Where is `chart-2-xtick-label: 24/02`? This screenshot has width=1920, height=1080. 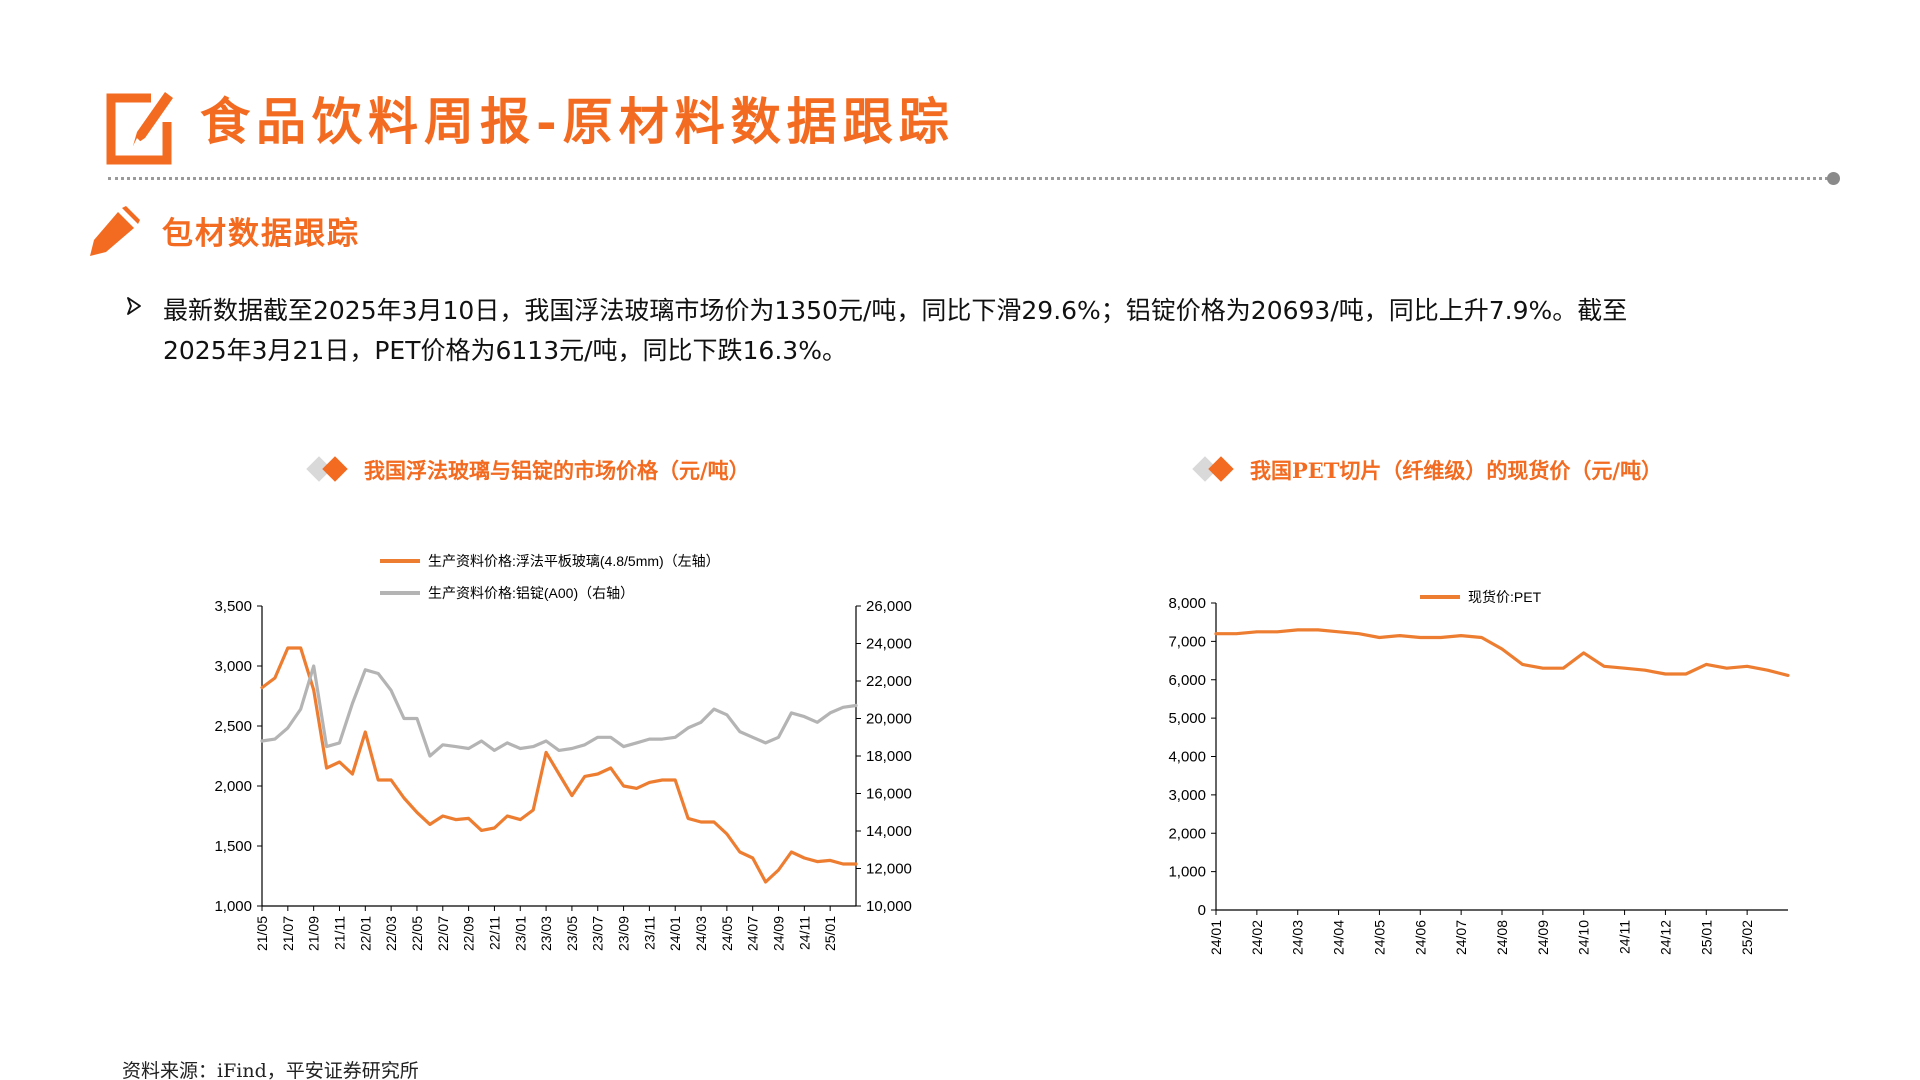
chart-2-xtick-label: 24/02 is located at coordinates (1257, 937).